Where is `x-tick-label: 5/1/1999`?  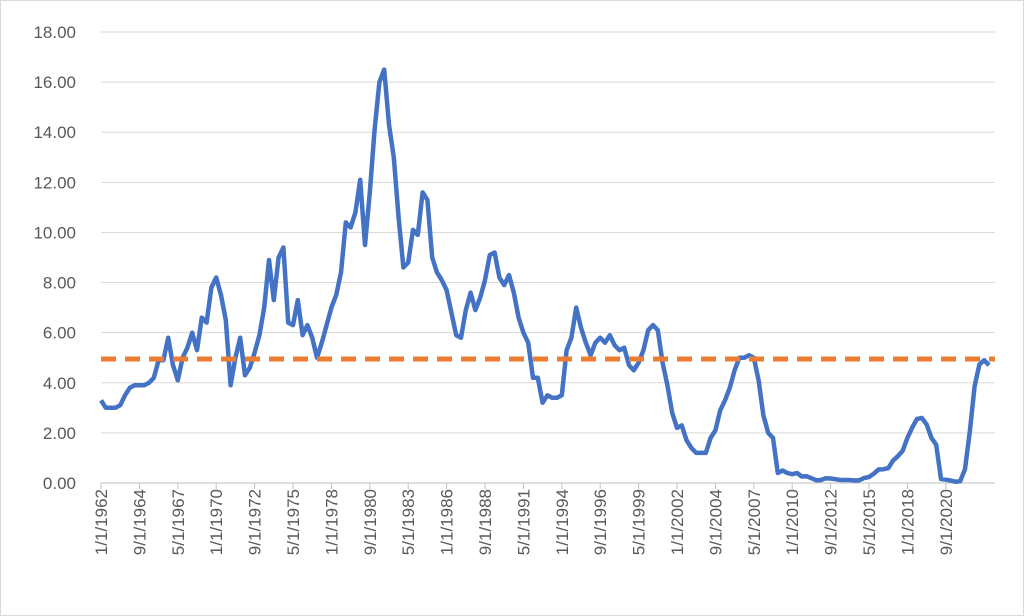
x-tick-label: 5/1/1999 is located at coordinates (639, 522).